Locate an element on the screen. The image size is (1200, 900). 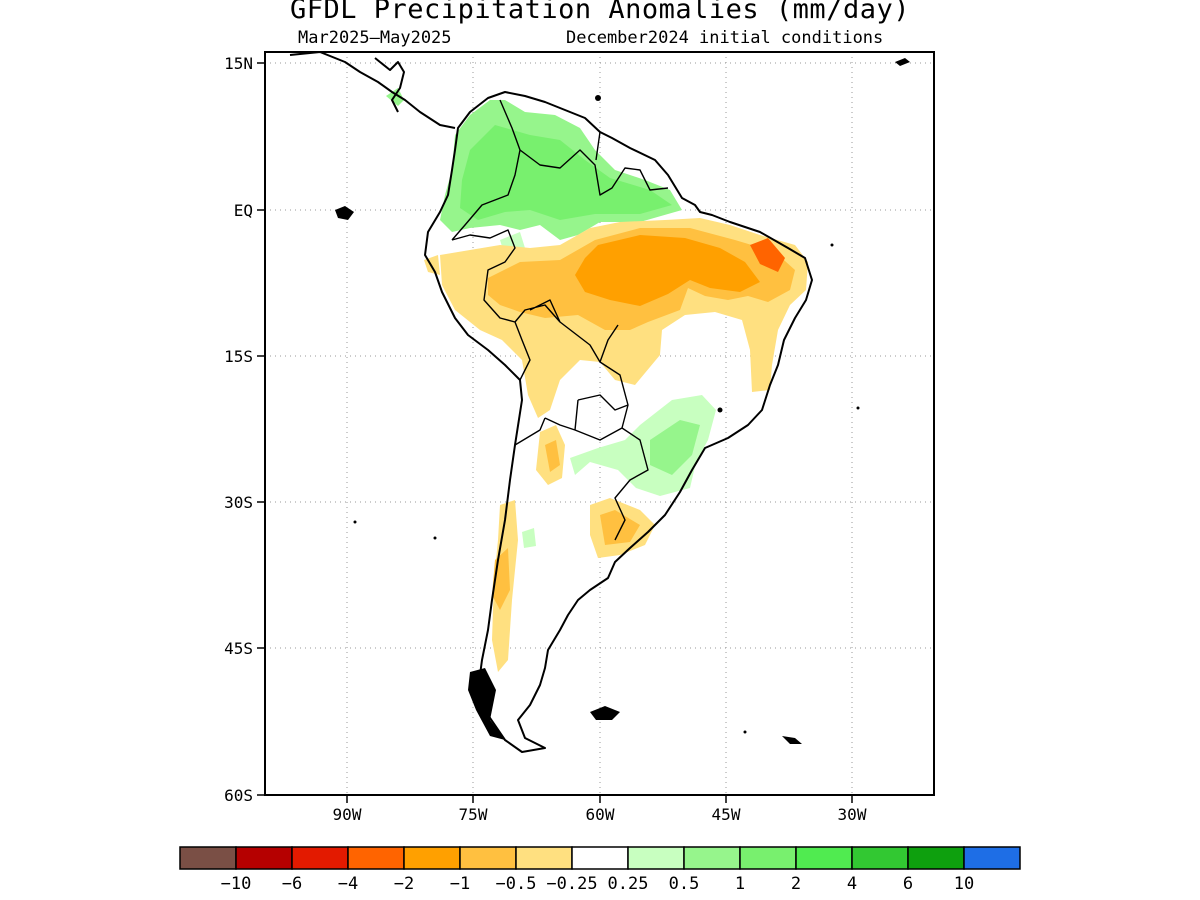
colorbar-label: 0.25 is located at coordinates (628, 884).